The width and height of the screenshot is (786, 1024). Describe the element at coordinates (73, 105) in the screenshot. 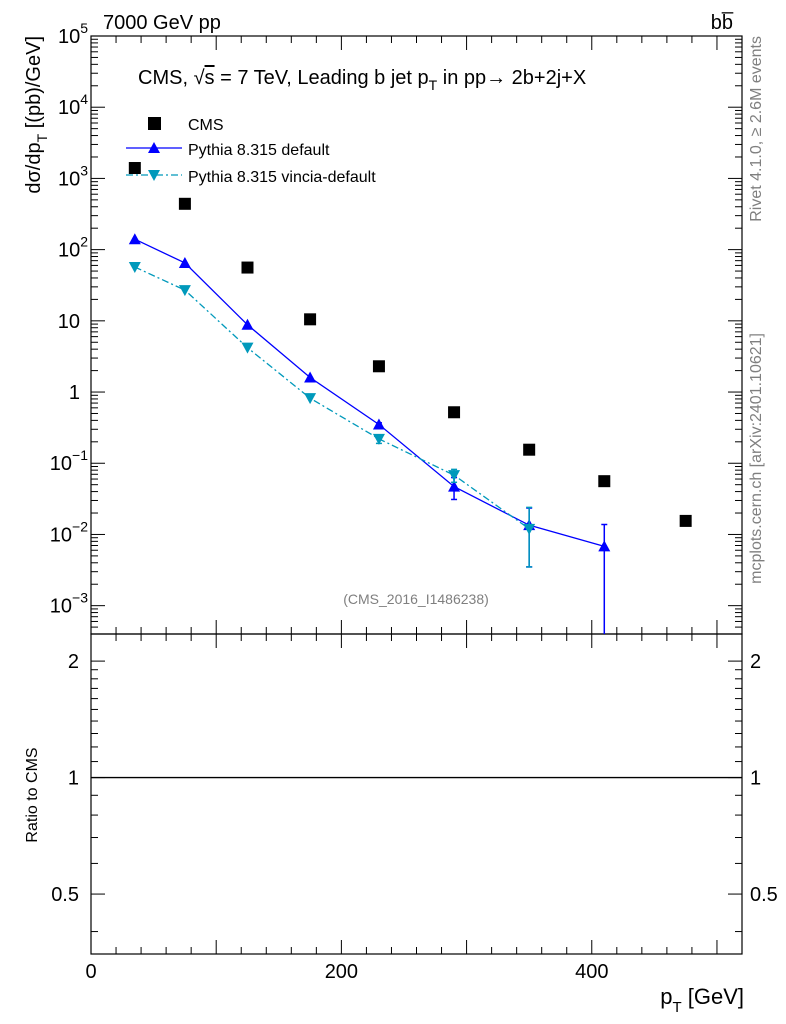

I see `y-tick-label: 10⁴` at that location.